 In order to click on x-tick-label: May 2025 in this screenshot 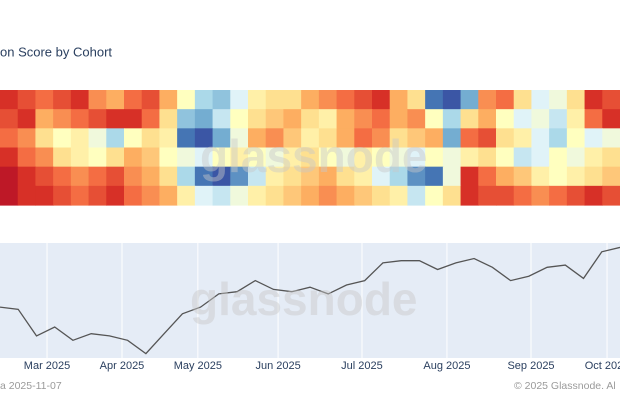, I will do `click(198, 366)`.